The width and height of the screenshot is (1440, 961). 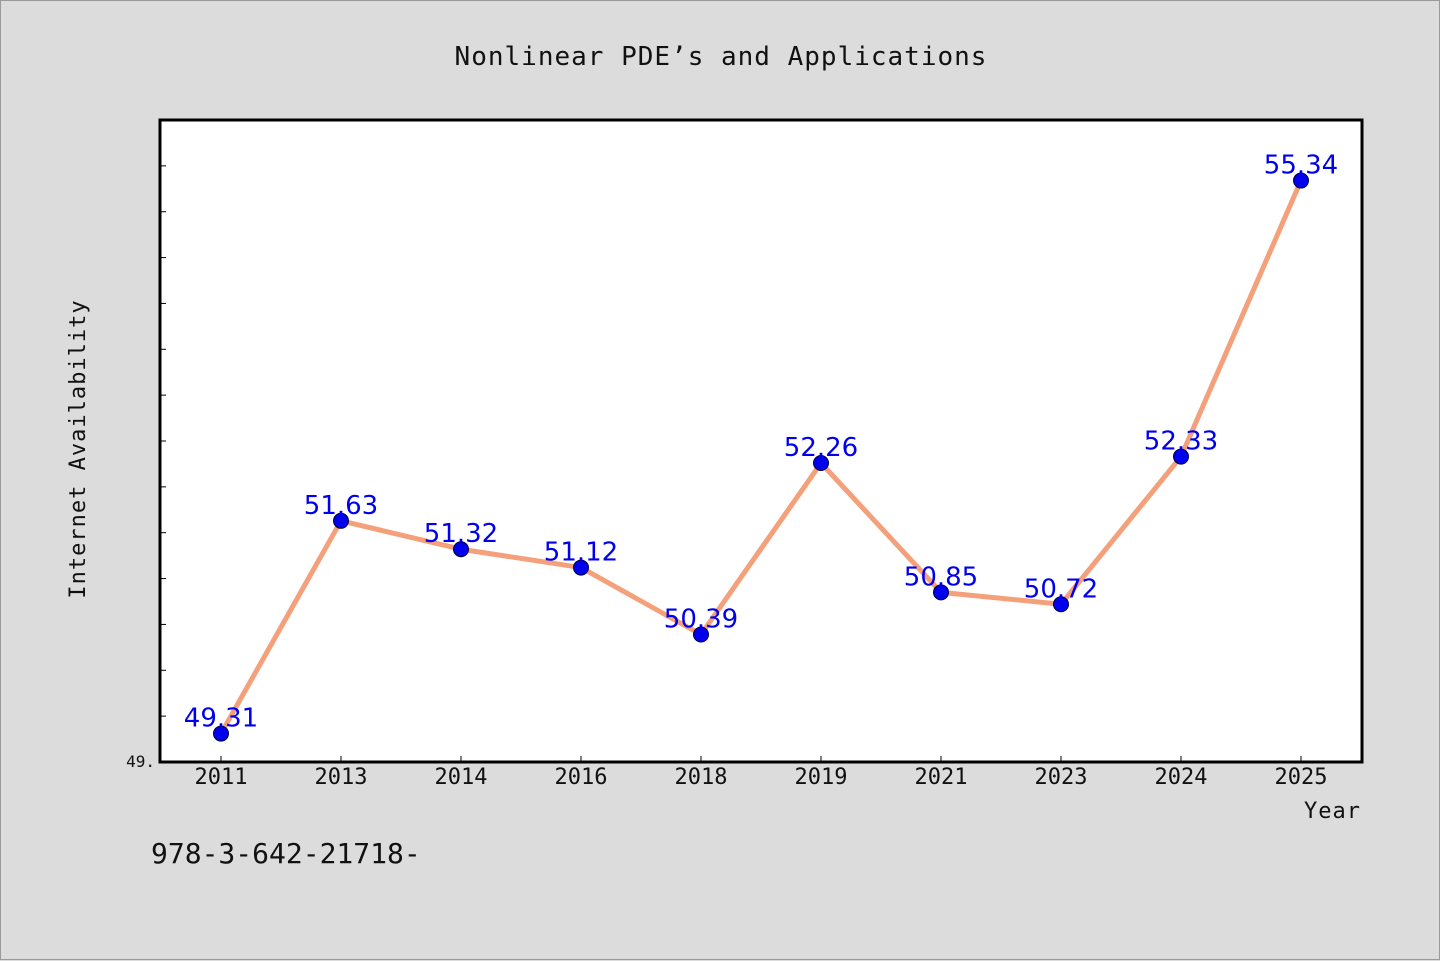 What do you see at coordinates (78, 448) in the screenshot?
I see `y-axis-label: Internet Availability` at bounding box center [78, 448].